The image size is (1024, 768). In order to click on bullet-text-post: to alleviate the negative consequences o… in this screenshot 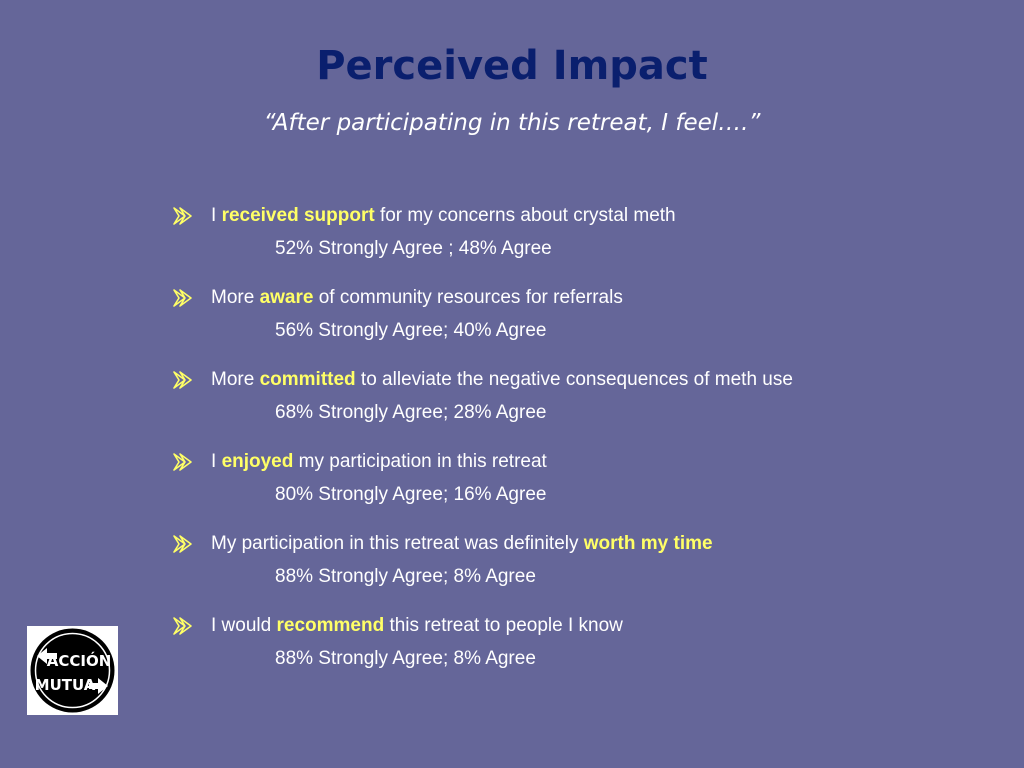, I will do `click(574, 379)`.